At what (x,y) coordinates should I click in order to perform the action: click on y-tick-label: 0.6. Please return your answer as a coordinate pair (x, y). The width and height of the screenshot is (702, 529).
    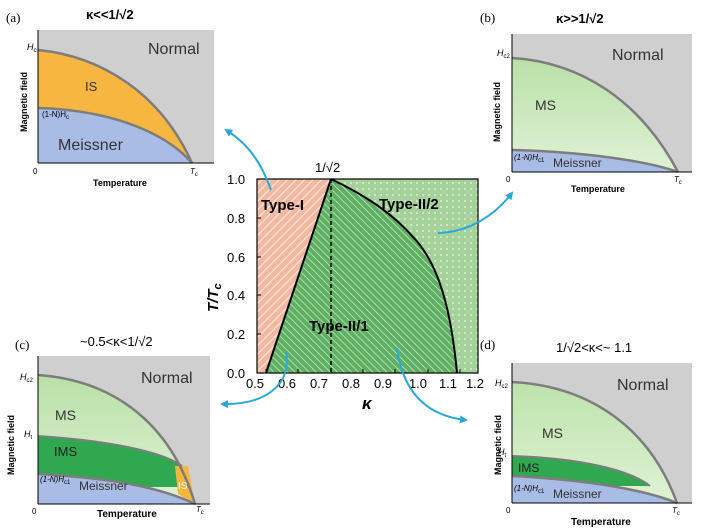
    Looking at the image, I should click on (236, 257).